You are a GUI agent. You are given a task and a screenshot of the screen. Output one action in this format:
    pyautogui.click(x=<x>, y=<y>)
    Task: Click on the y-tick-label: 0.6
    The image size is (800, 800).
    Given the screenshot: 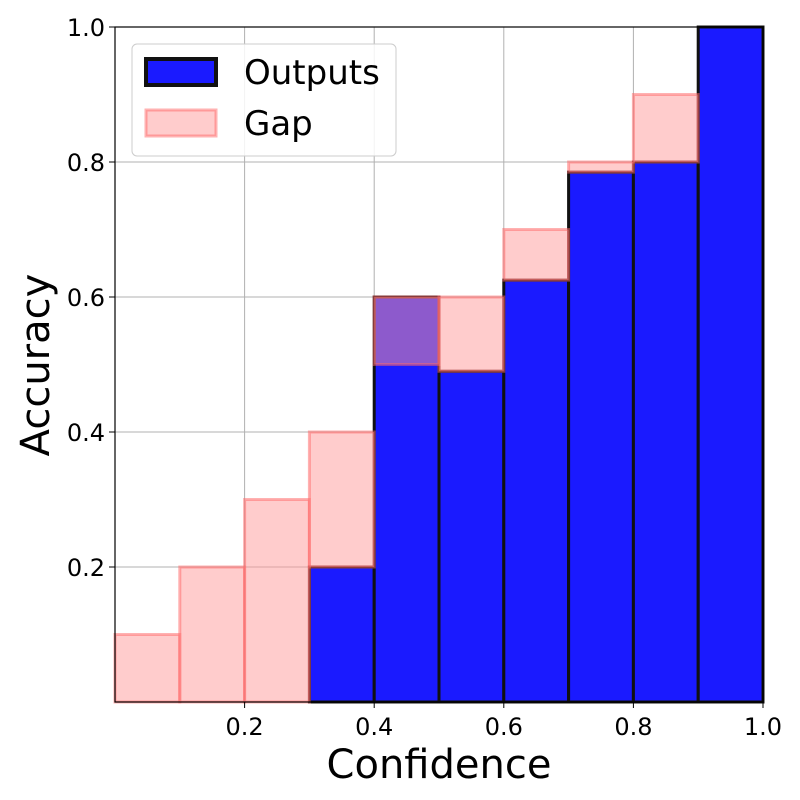 What is the action you would take?
    pyautogui.click(x=86, y=298)
    